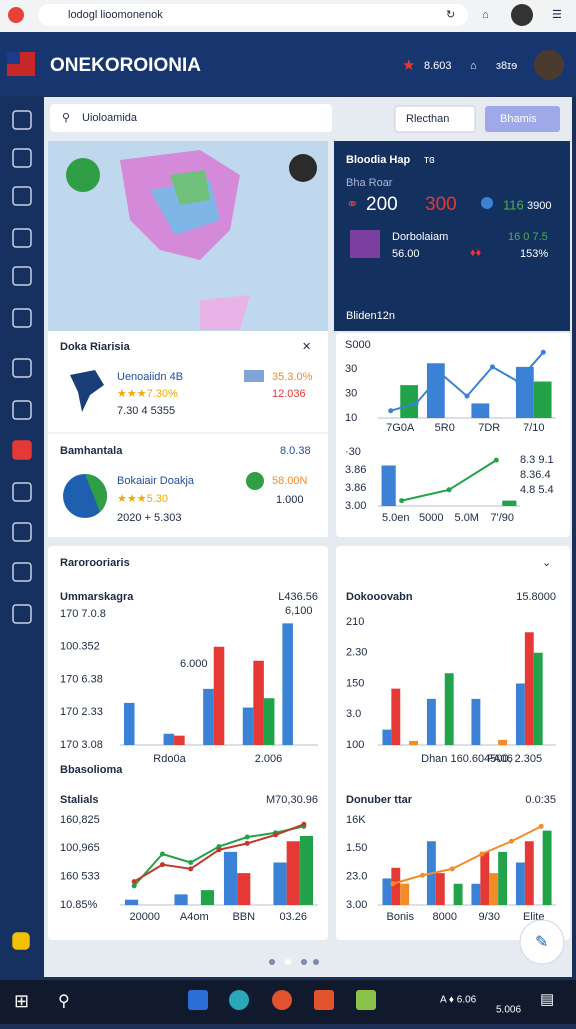  Describe the element at coordinates (80, 877) in the screenshot. I see `y-tick-label: 160 533` at that location.